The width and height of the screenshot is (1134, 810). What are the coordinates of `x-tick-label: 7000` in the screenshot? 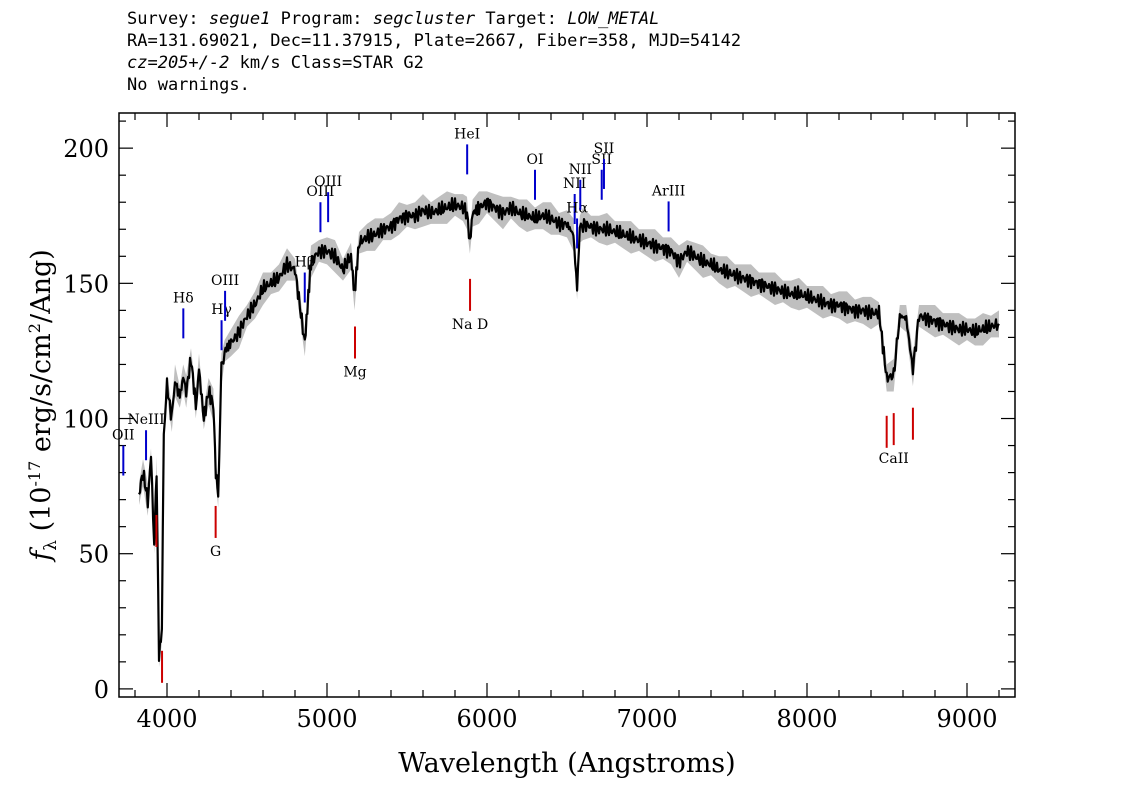 It's located at (646, 719).